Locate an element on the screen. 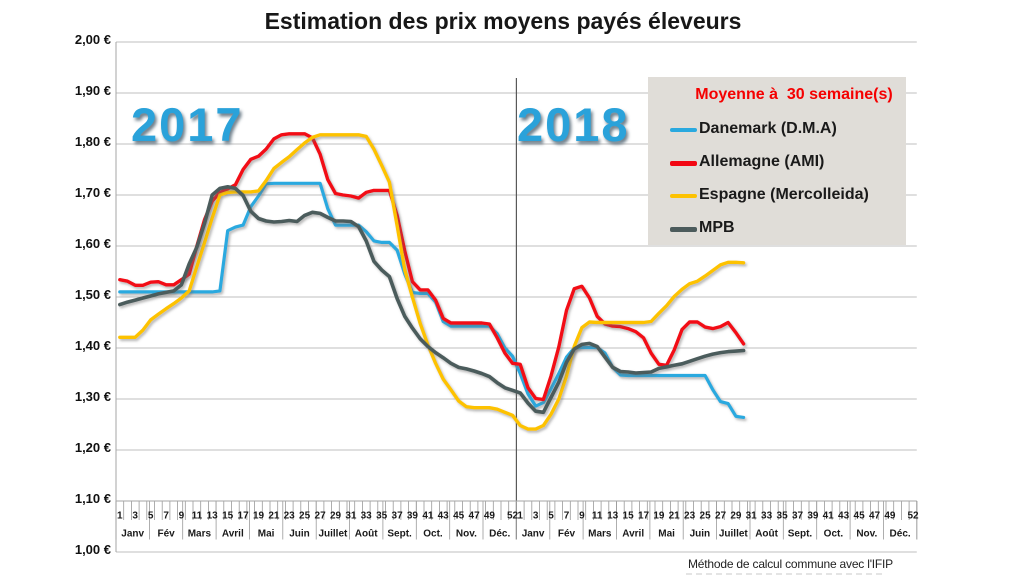 The height and width of the screenshot is (575, 1023). svg-text: 1,80 € is located at coordinates (93, 141).